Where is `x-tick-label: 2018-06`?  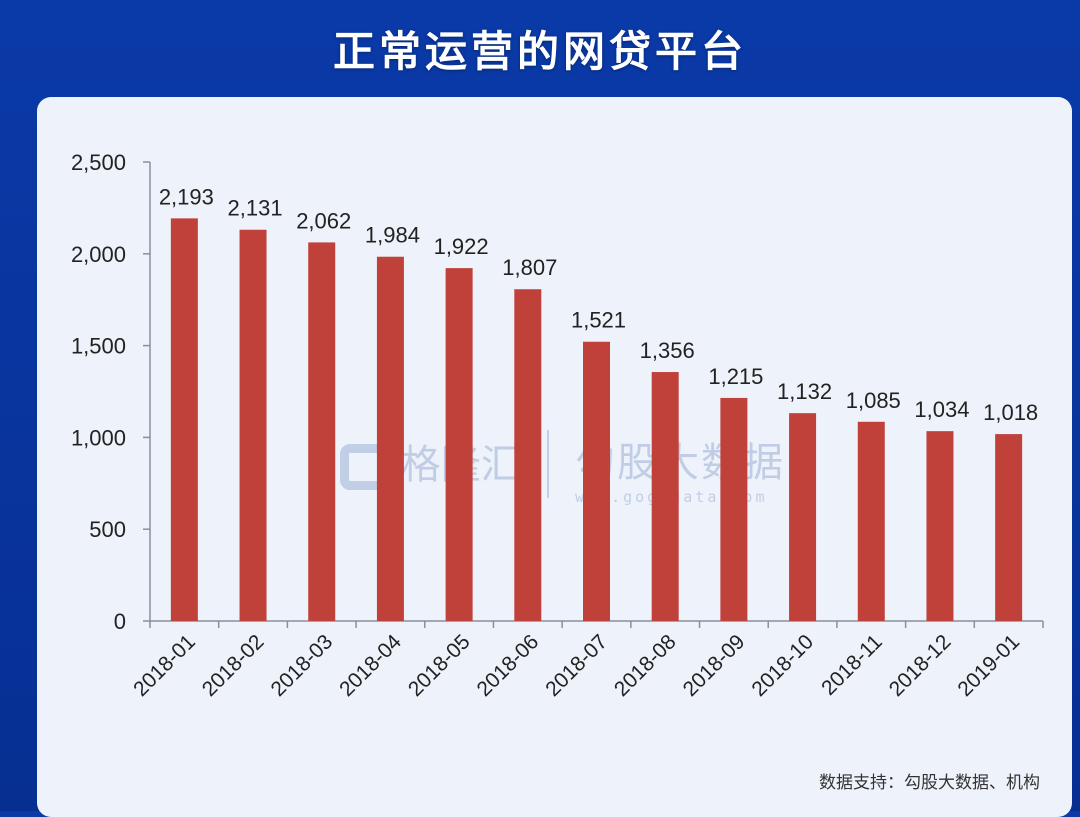
x-tick-label: 2018-06 is located at coordinates (508, 665).